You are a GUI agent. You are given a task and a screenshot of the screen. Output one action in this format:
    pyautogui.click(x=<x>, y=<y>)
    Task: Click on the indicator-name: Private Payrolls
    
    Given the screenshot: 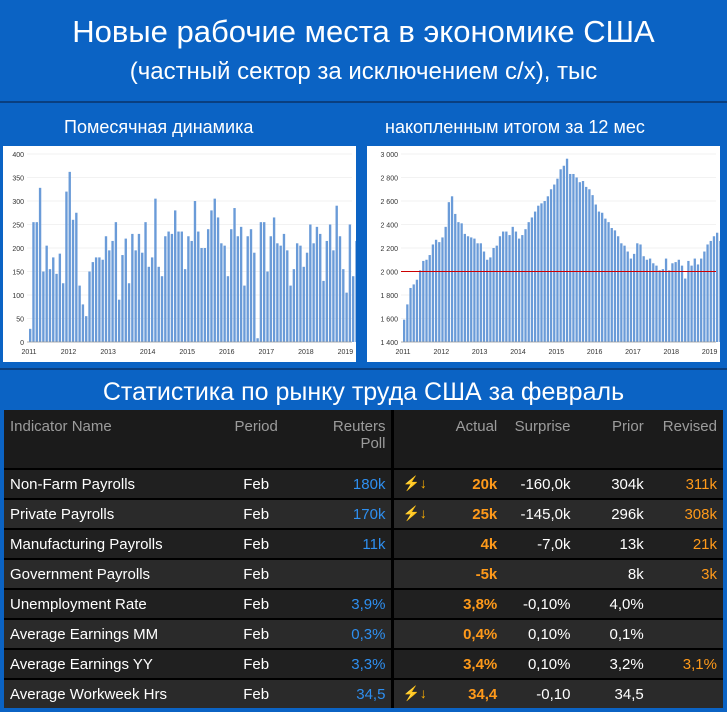 What is the action you would take?
    pyautogui.click(x=104, y=513)
    